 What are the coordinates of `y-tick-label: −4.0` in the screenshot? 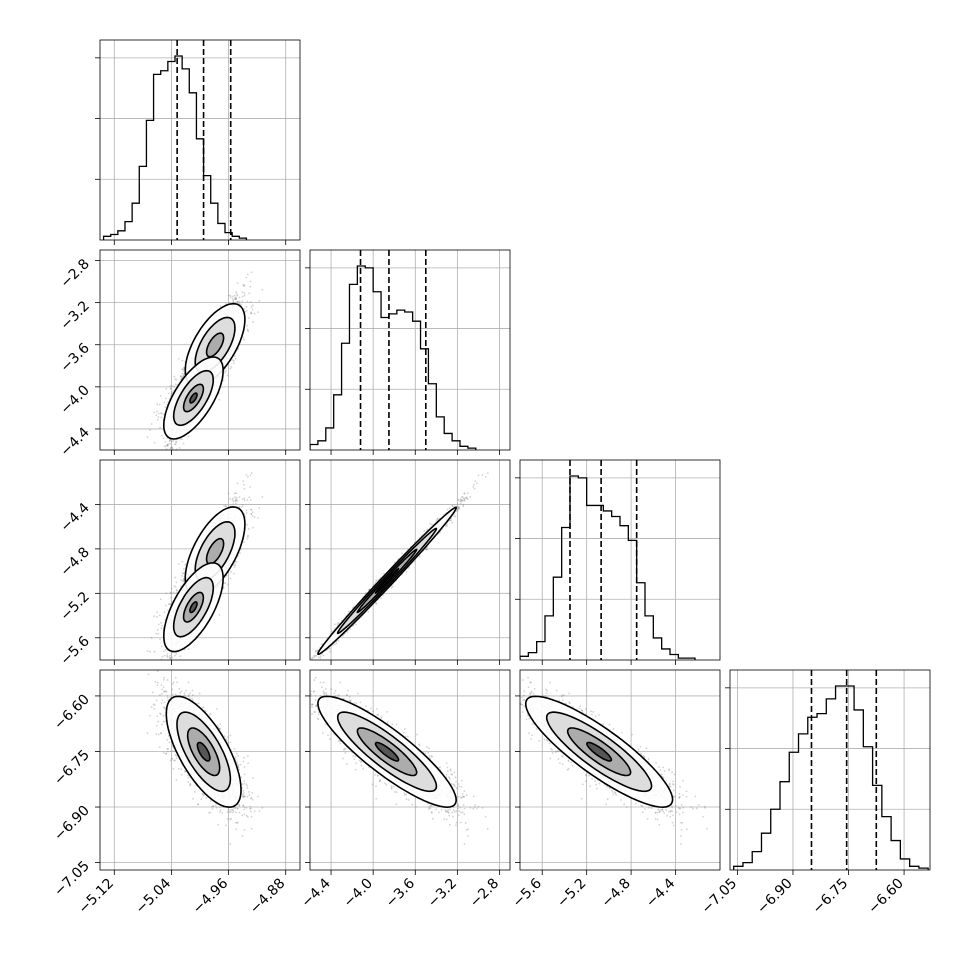 It's located at (74, 399).